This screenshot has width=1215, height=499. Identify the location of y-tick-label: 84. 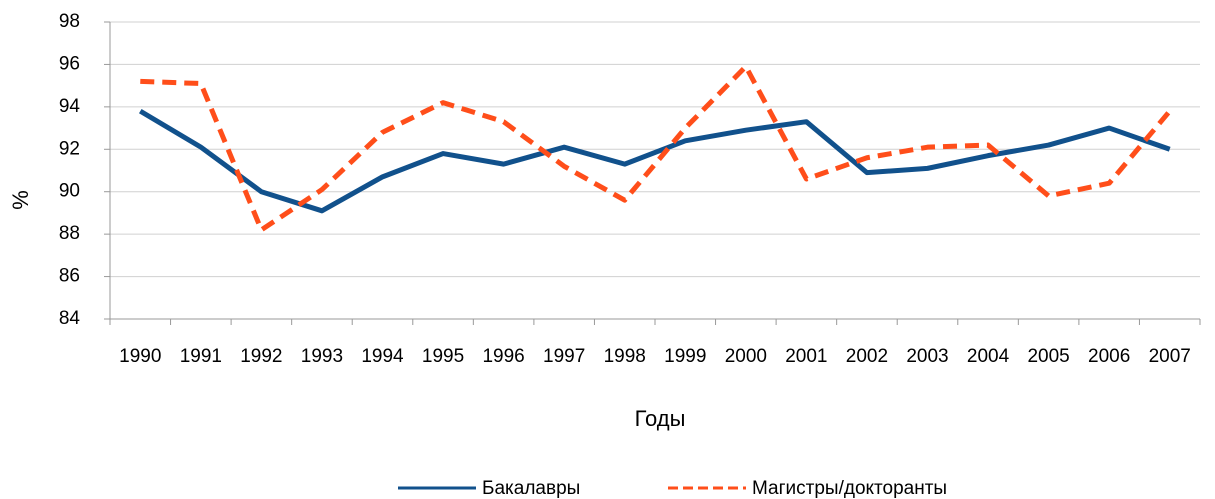
(70, 318).